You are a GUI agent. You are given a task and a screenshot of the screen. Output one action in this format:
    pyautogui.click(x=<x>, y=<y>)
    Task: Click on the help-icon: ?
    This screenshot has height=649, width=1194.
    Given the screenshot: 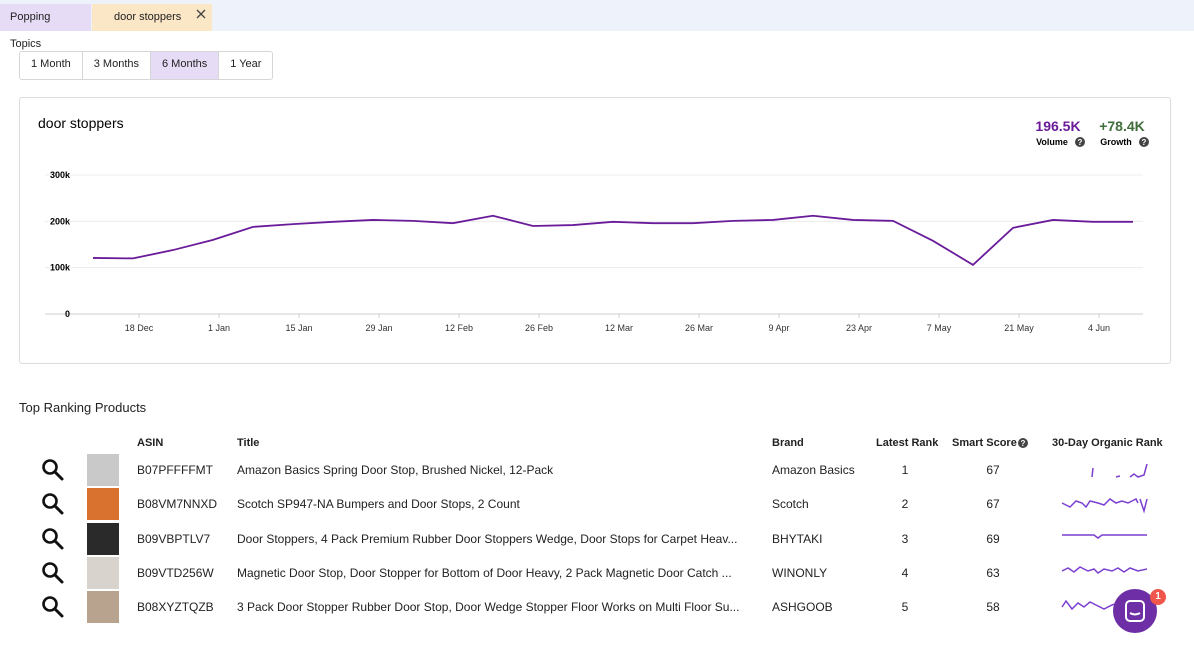 What is the action you would take?
    pyautogui.click(x=1023, y=443)
    